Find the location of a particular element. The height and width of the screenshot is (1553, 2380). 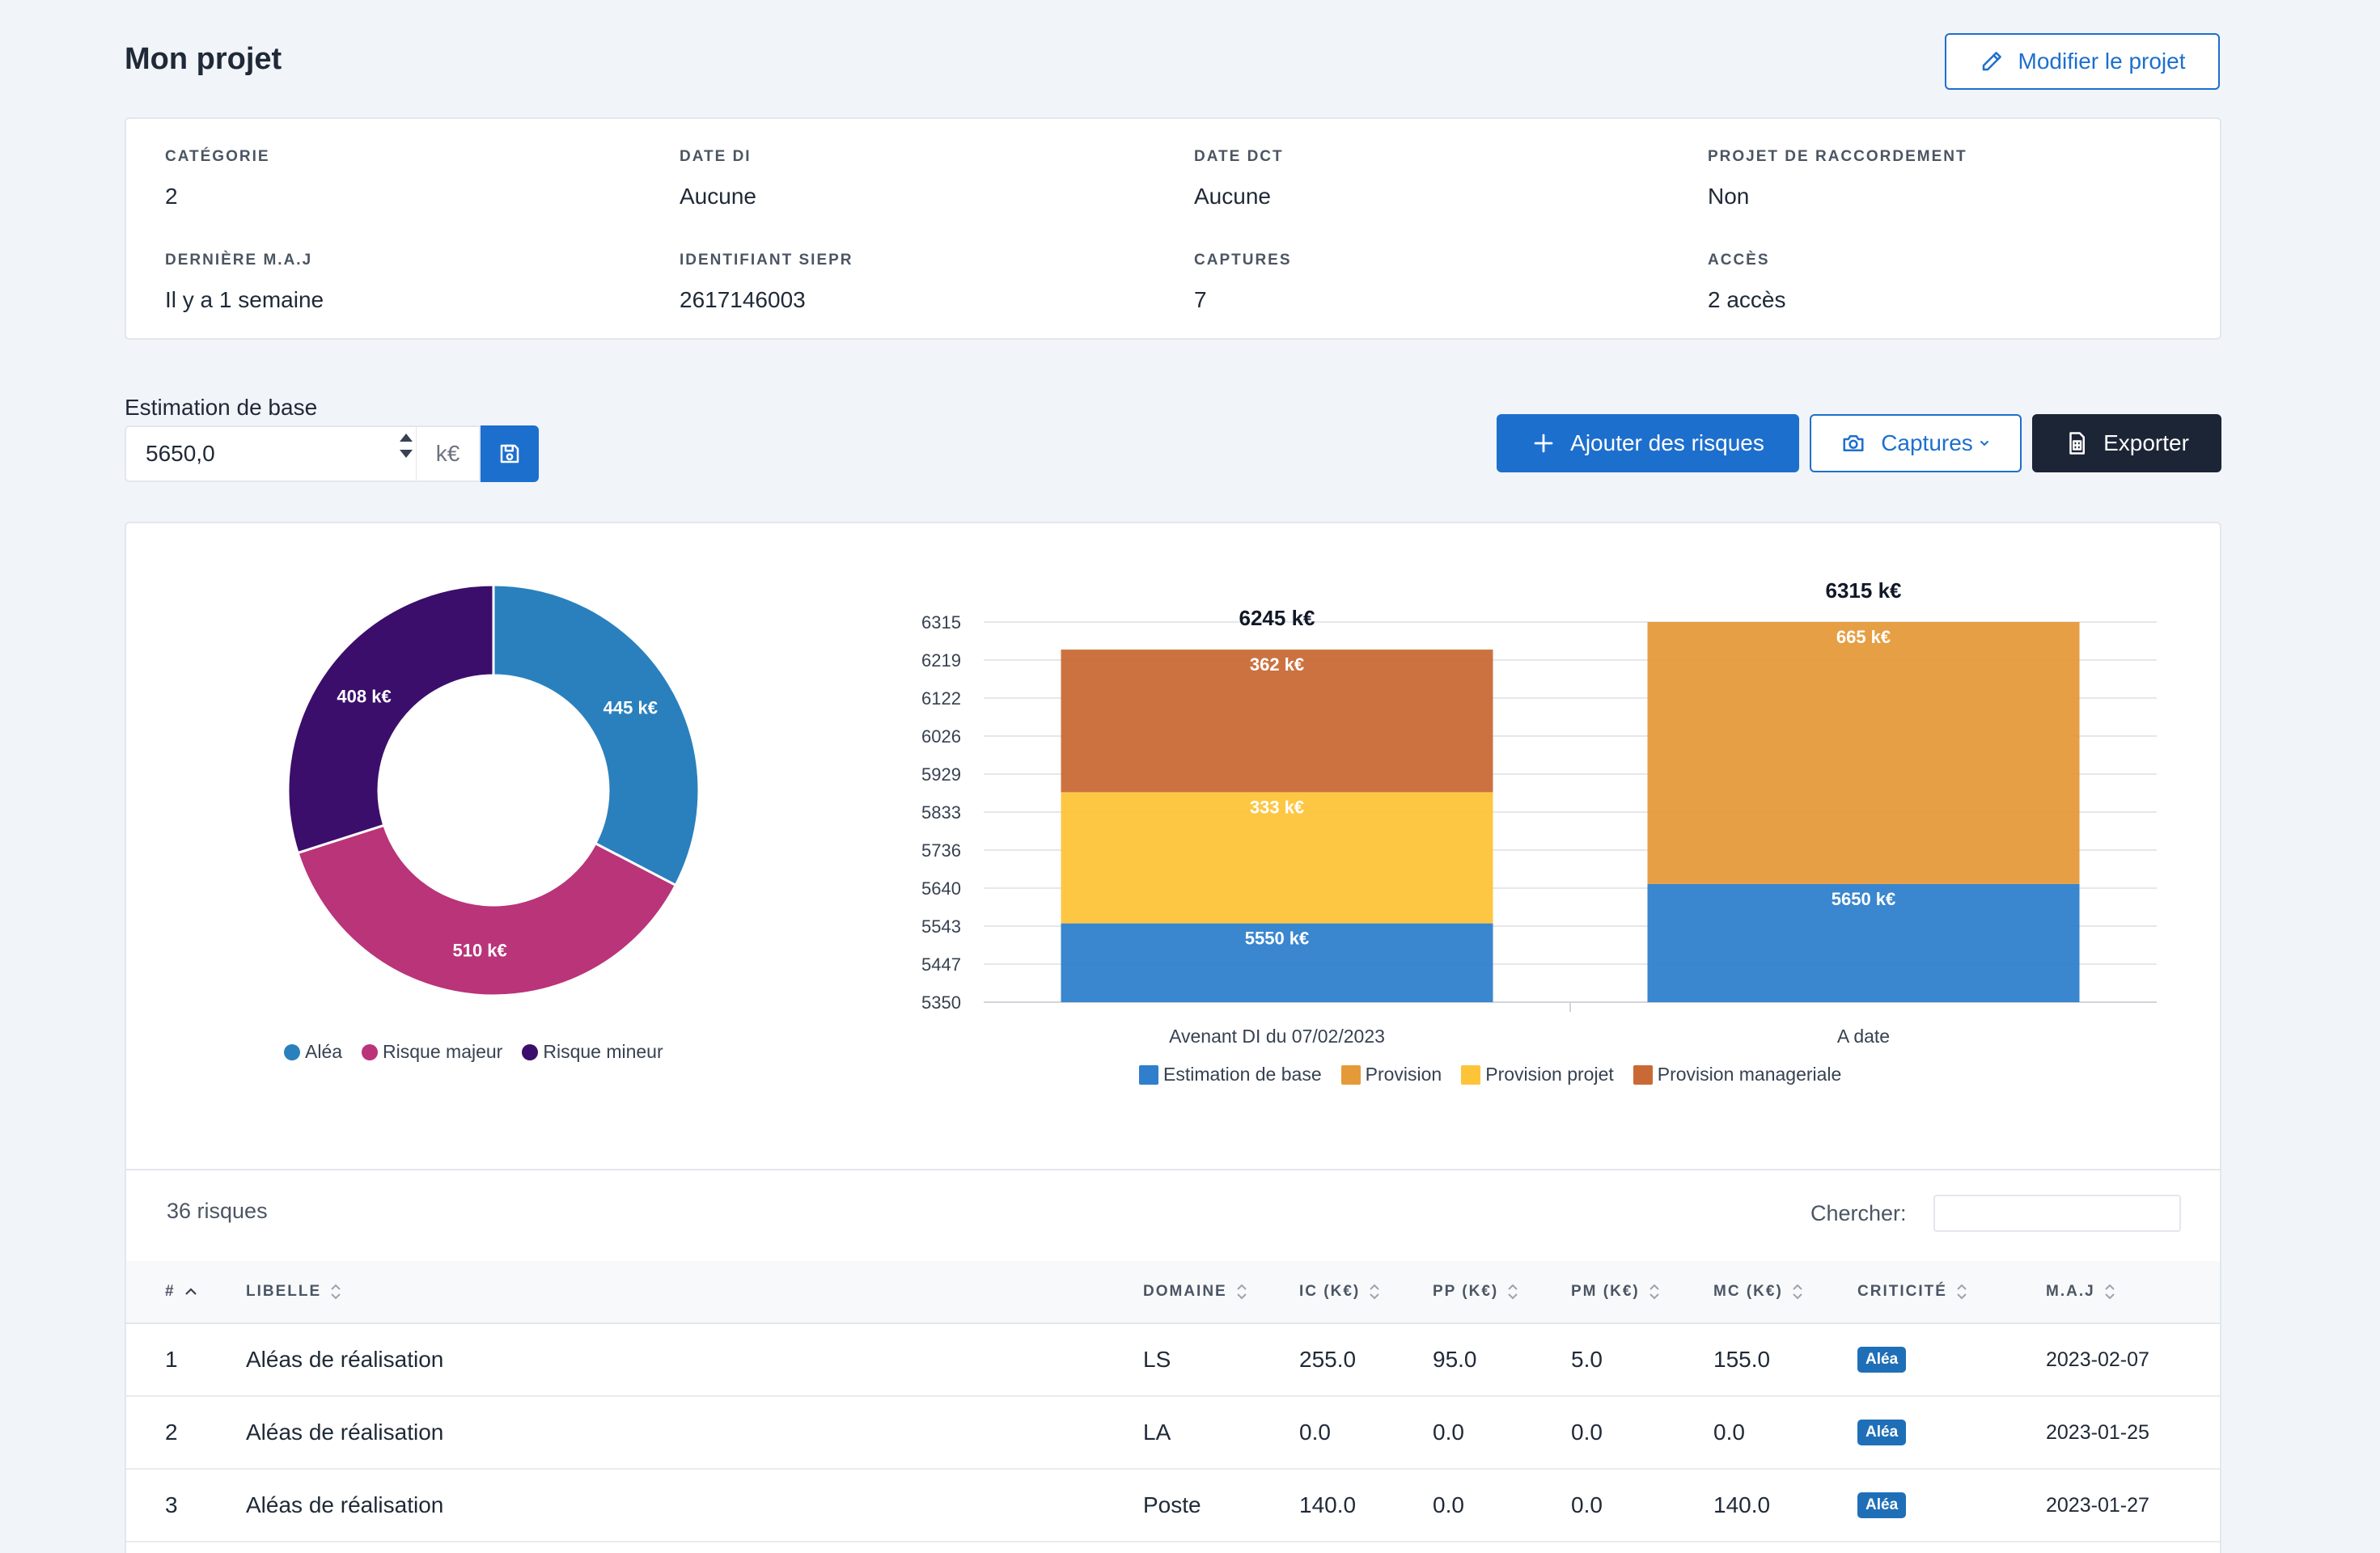

cell-ic: 255.0 is located at coordinates (1328, 1359).